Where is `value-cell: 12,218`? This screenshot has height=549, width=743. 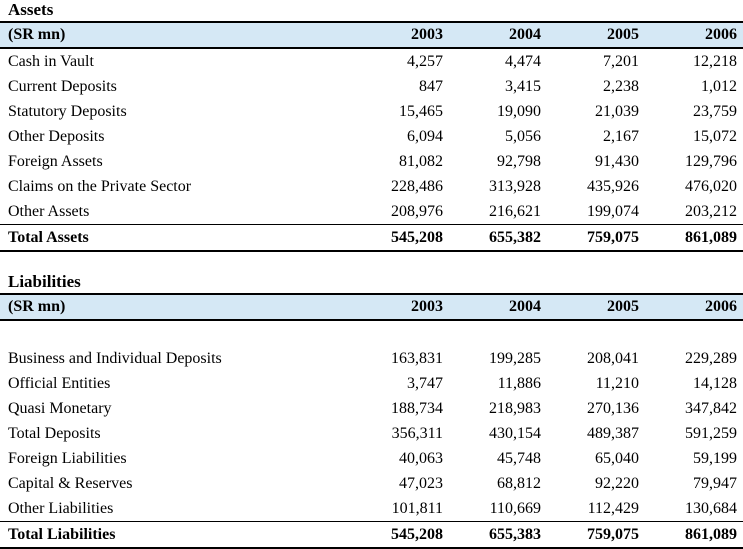 value-cell: 12,218 is located at coordinates (715, 61).